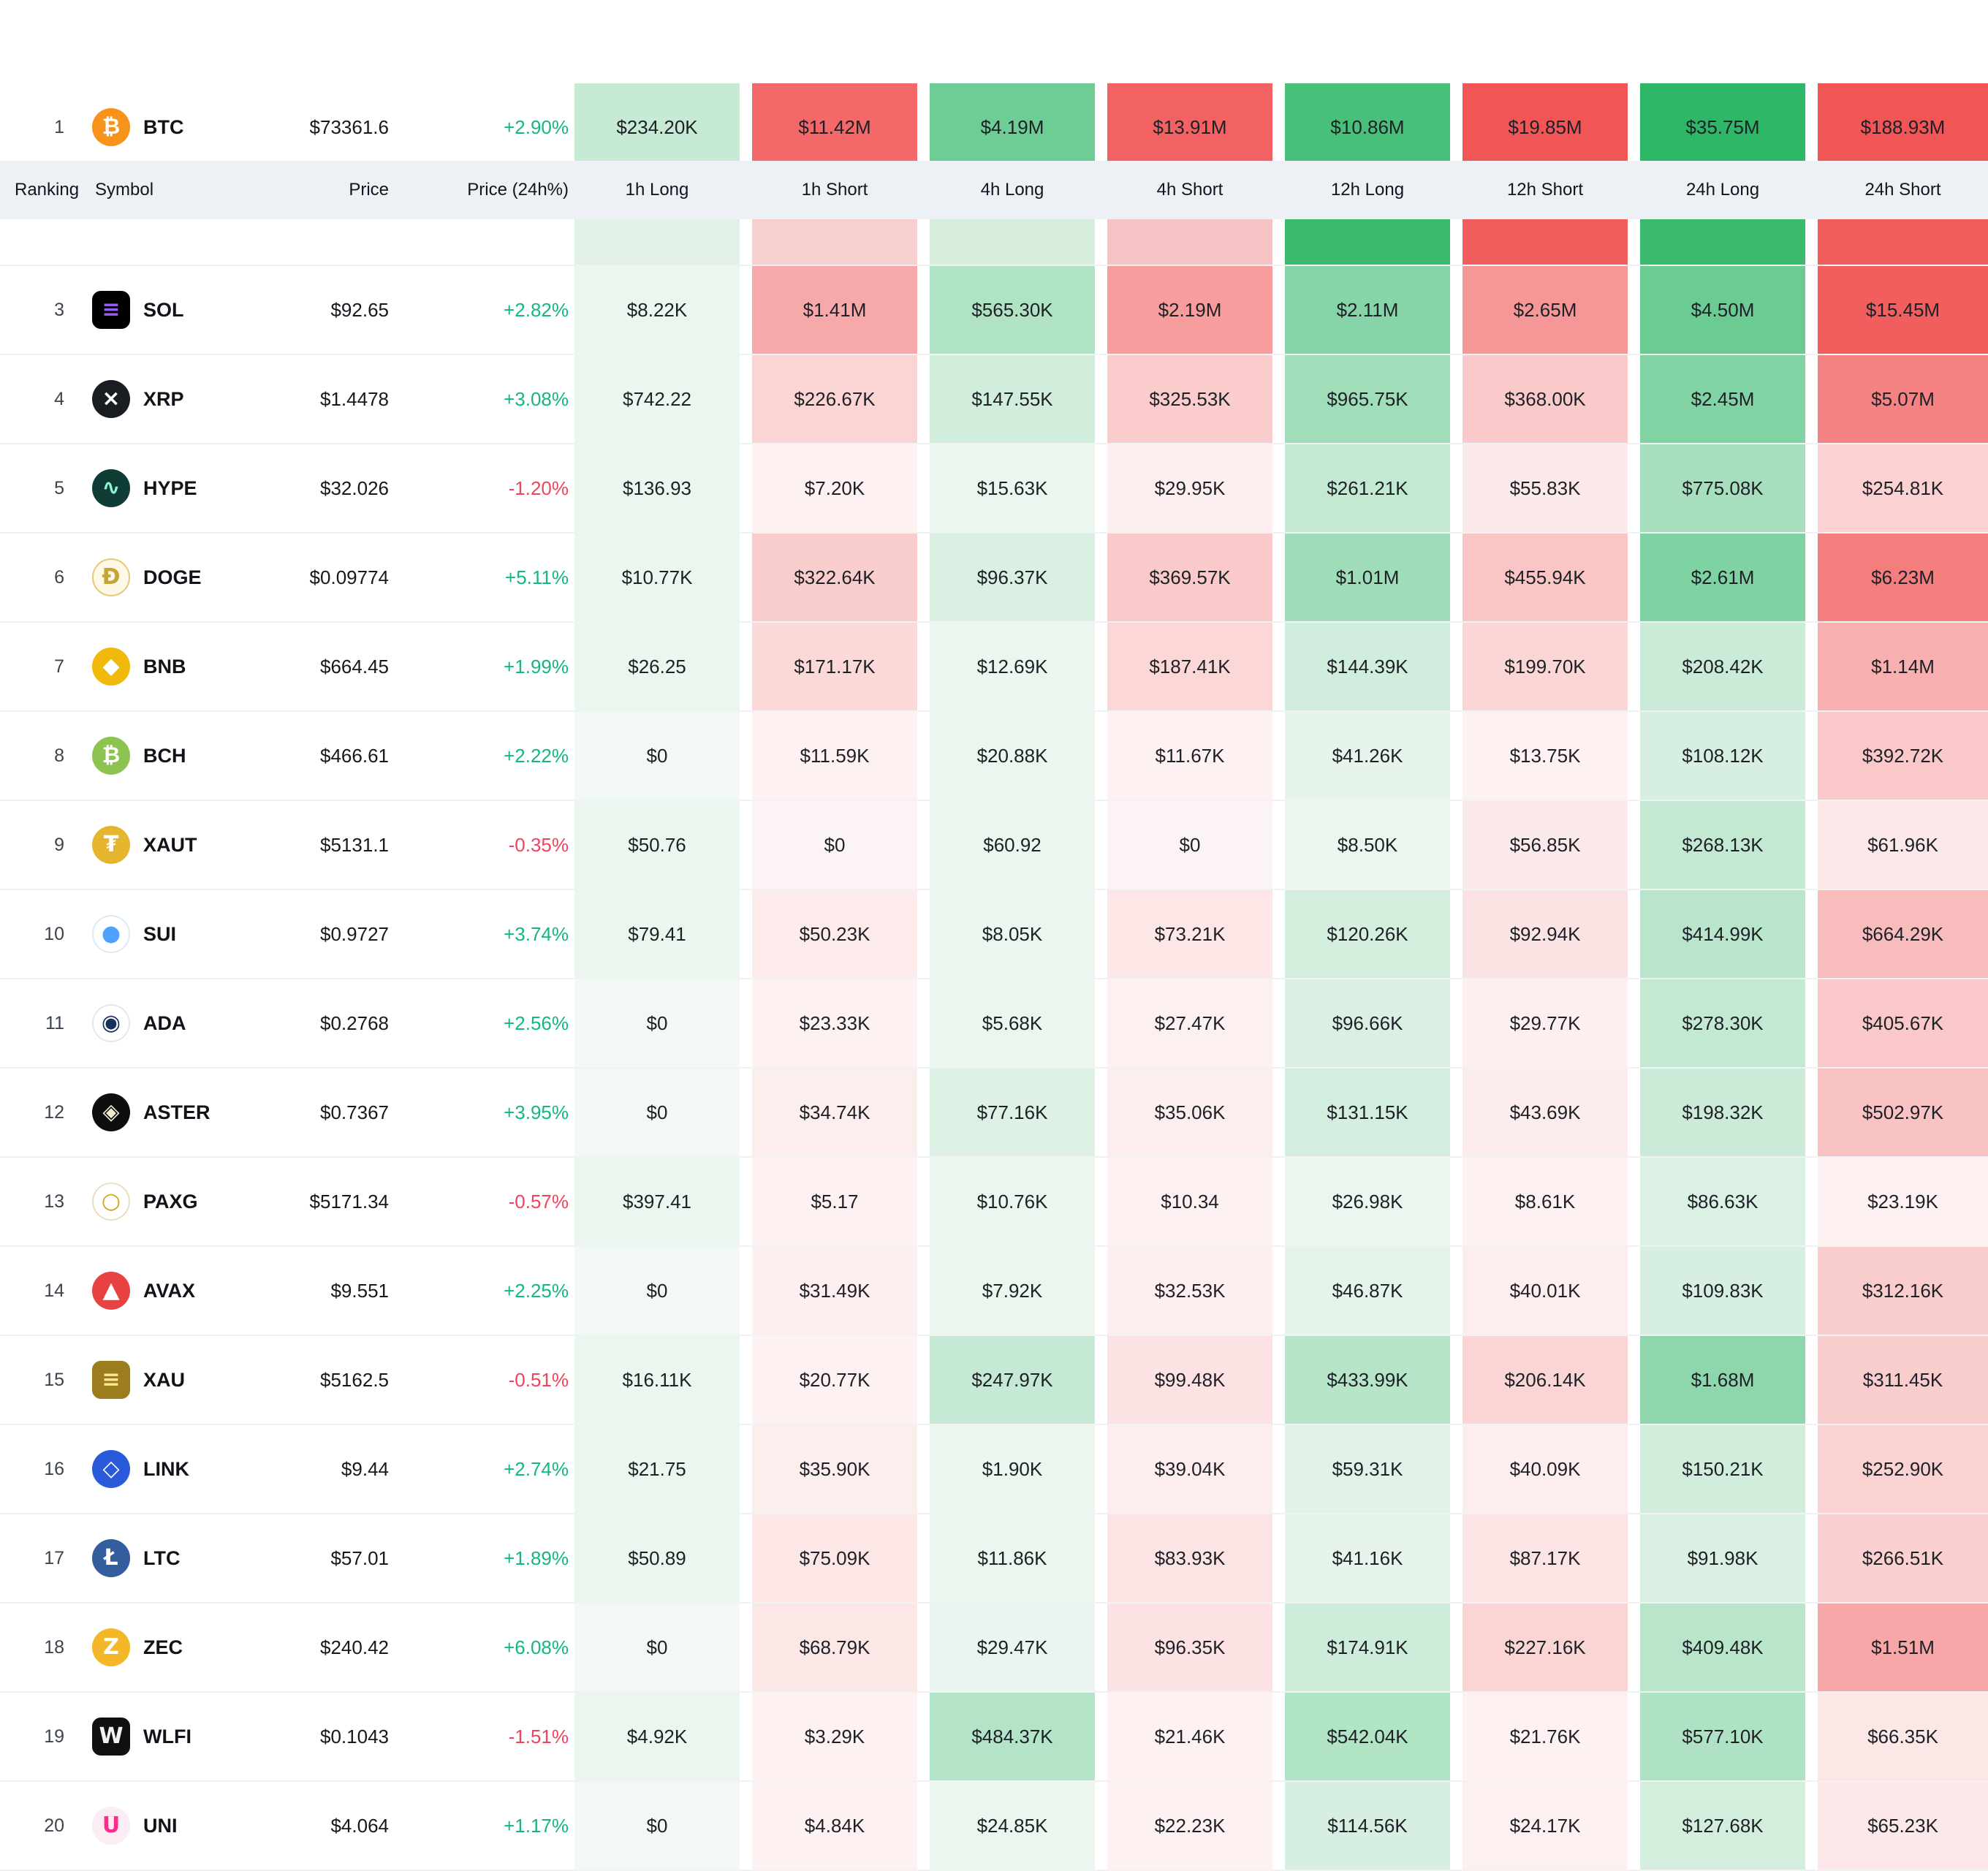  Describe the element at coordinates (59, 577) in the screenshot. I see `ranking-cell: 6` at that location.